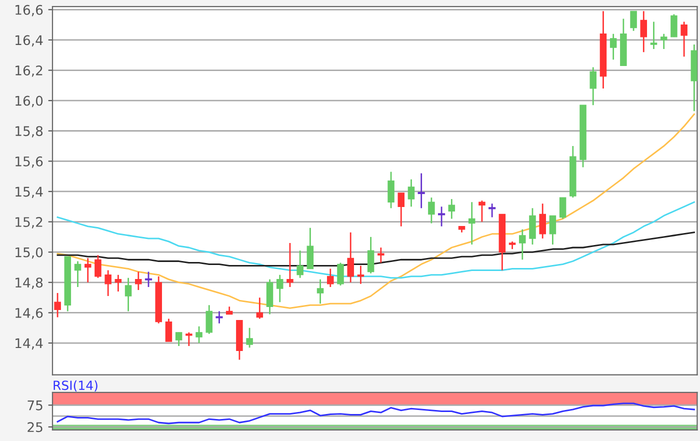 The image size is (700, 441). What do you see at coordinates (29, 10) in the screenshot?
I see `y-tick-label: 16,6` at bounding box center [29, 10].